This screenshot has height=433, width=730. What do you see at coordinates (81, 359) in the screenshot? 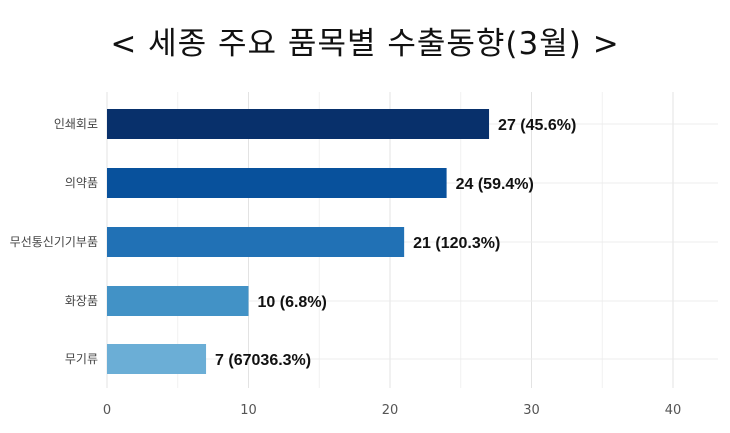
I see `category-label: 무기류` at bounding box center [81, 359].